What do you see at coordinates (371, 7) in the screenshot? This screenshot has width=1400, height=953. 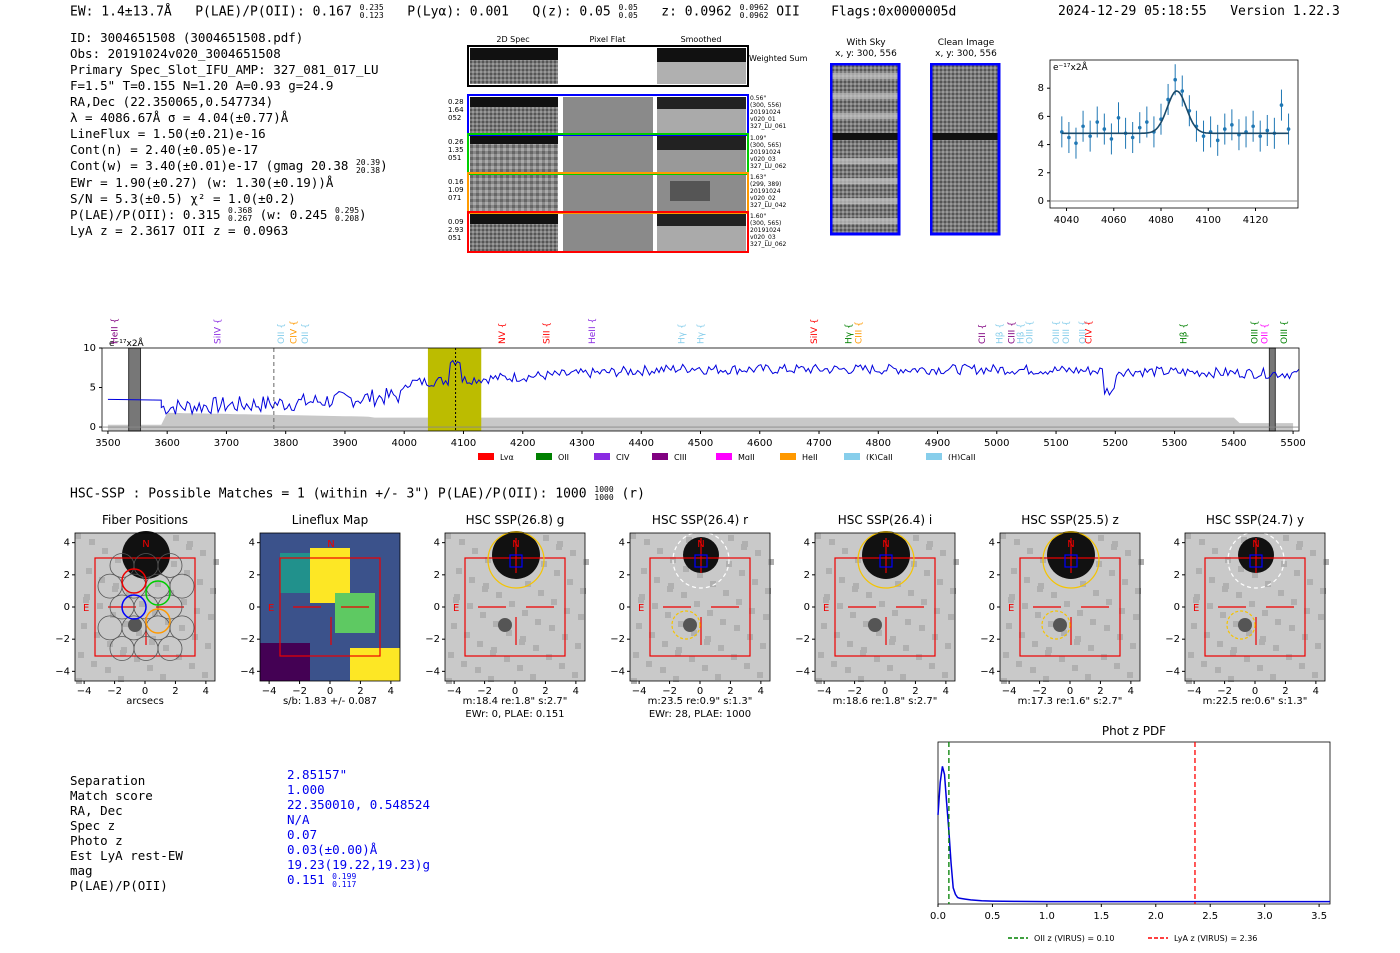 I see `header-plae-hi: 0.235` at bounding box center [371, 7].